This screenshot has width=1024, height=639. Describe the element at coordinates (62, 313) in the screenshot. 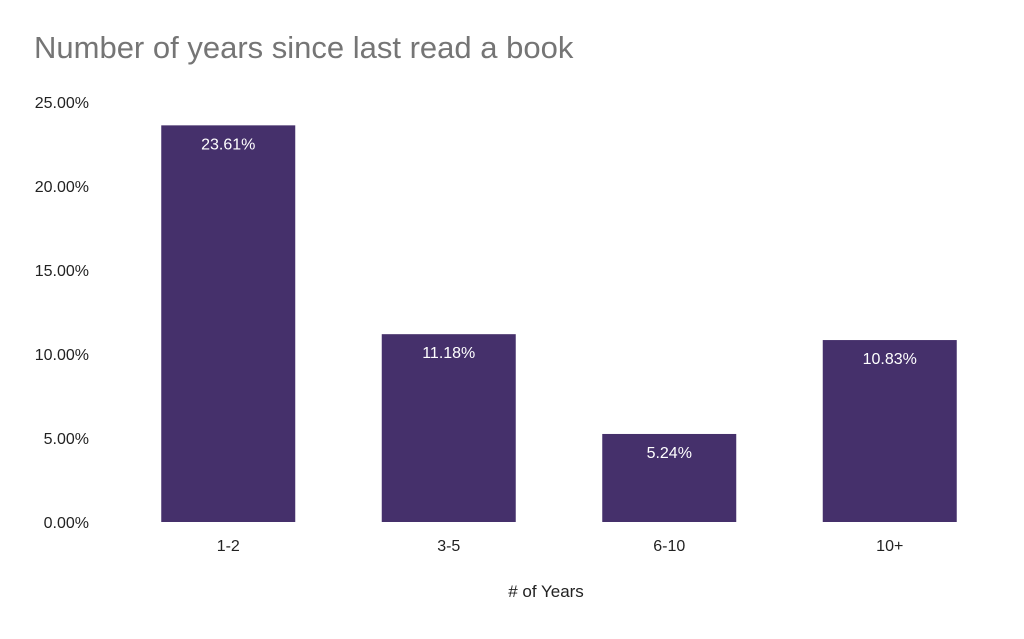

I see `y-axis: 0.00% 5.00% 10.00% 15.00% 20.00% 25.00%` at that location.